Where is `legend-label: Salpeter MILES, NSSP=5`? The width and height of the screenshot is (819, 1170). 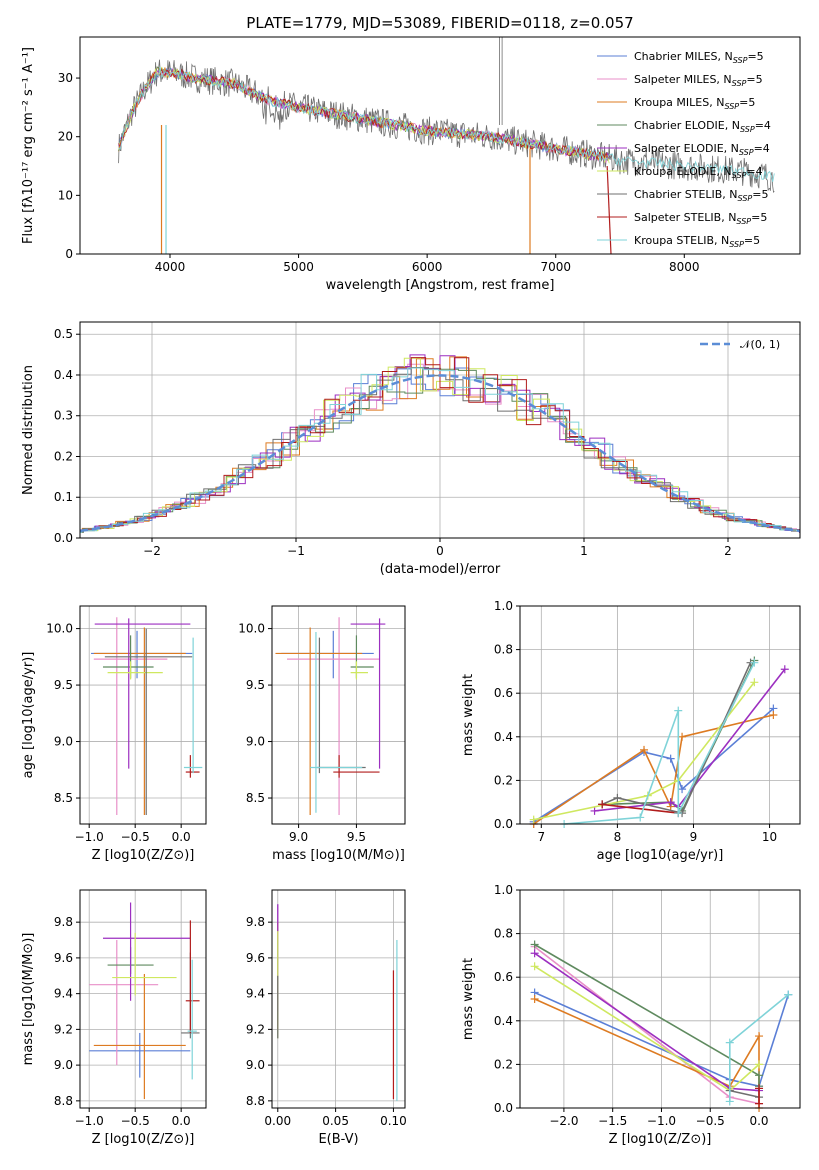
legend-label: Salpeter MILES, NSSP=5 is located at coordinates (698, 80).